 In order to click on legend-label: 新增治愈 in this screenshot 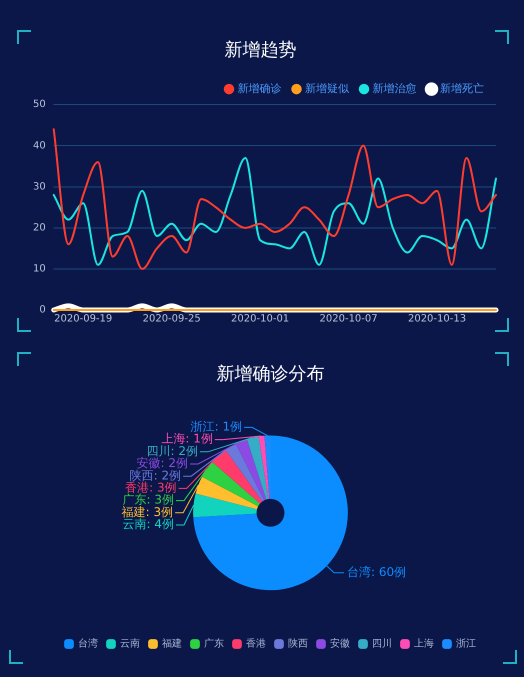, I will do `click(394, 88)`.